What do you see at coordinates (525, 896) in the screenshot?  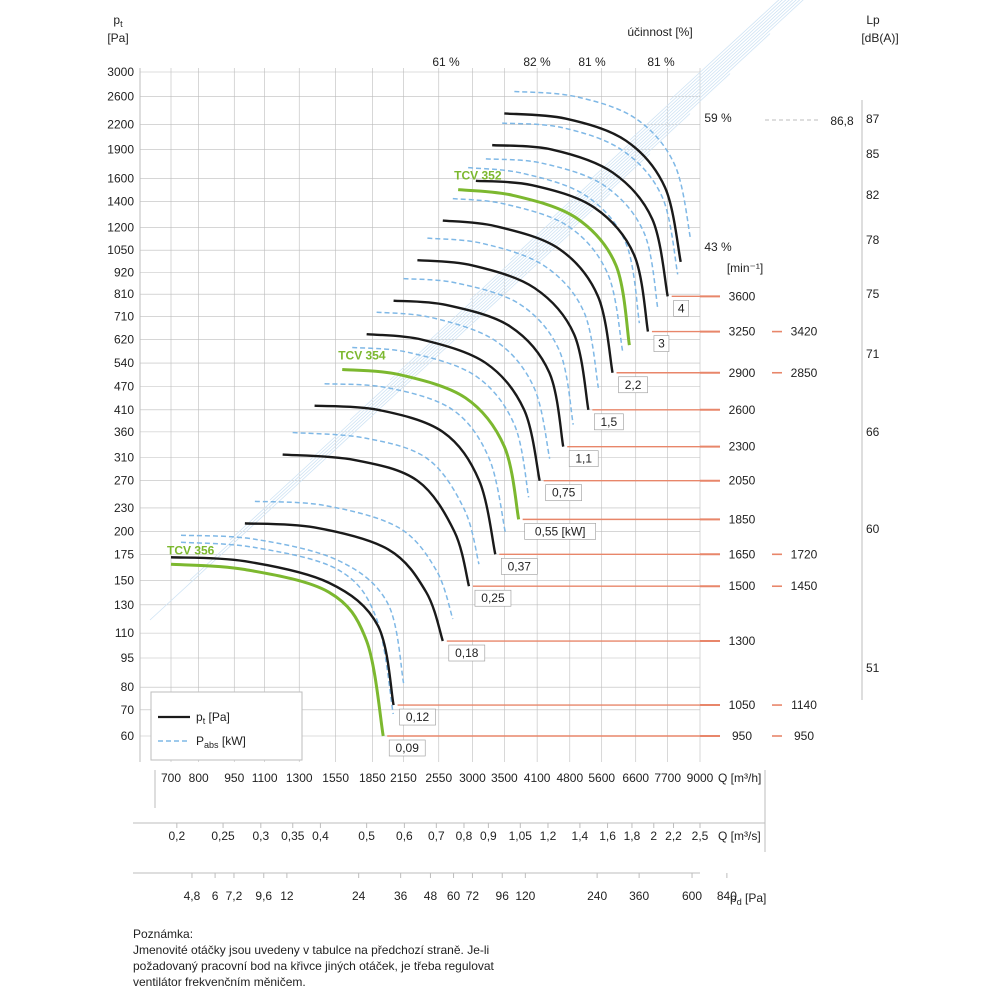 I see `x-tick-label-pd: 120` at bounding box center [525, 896].